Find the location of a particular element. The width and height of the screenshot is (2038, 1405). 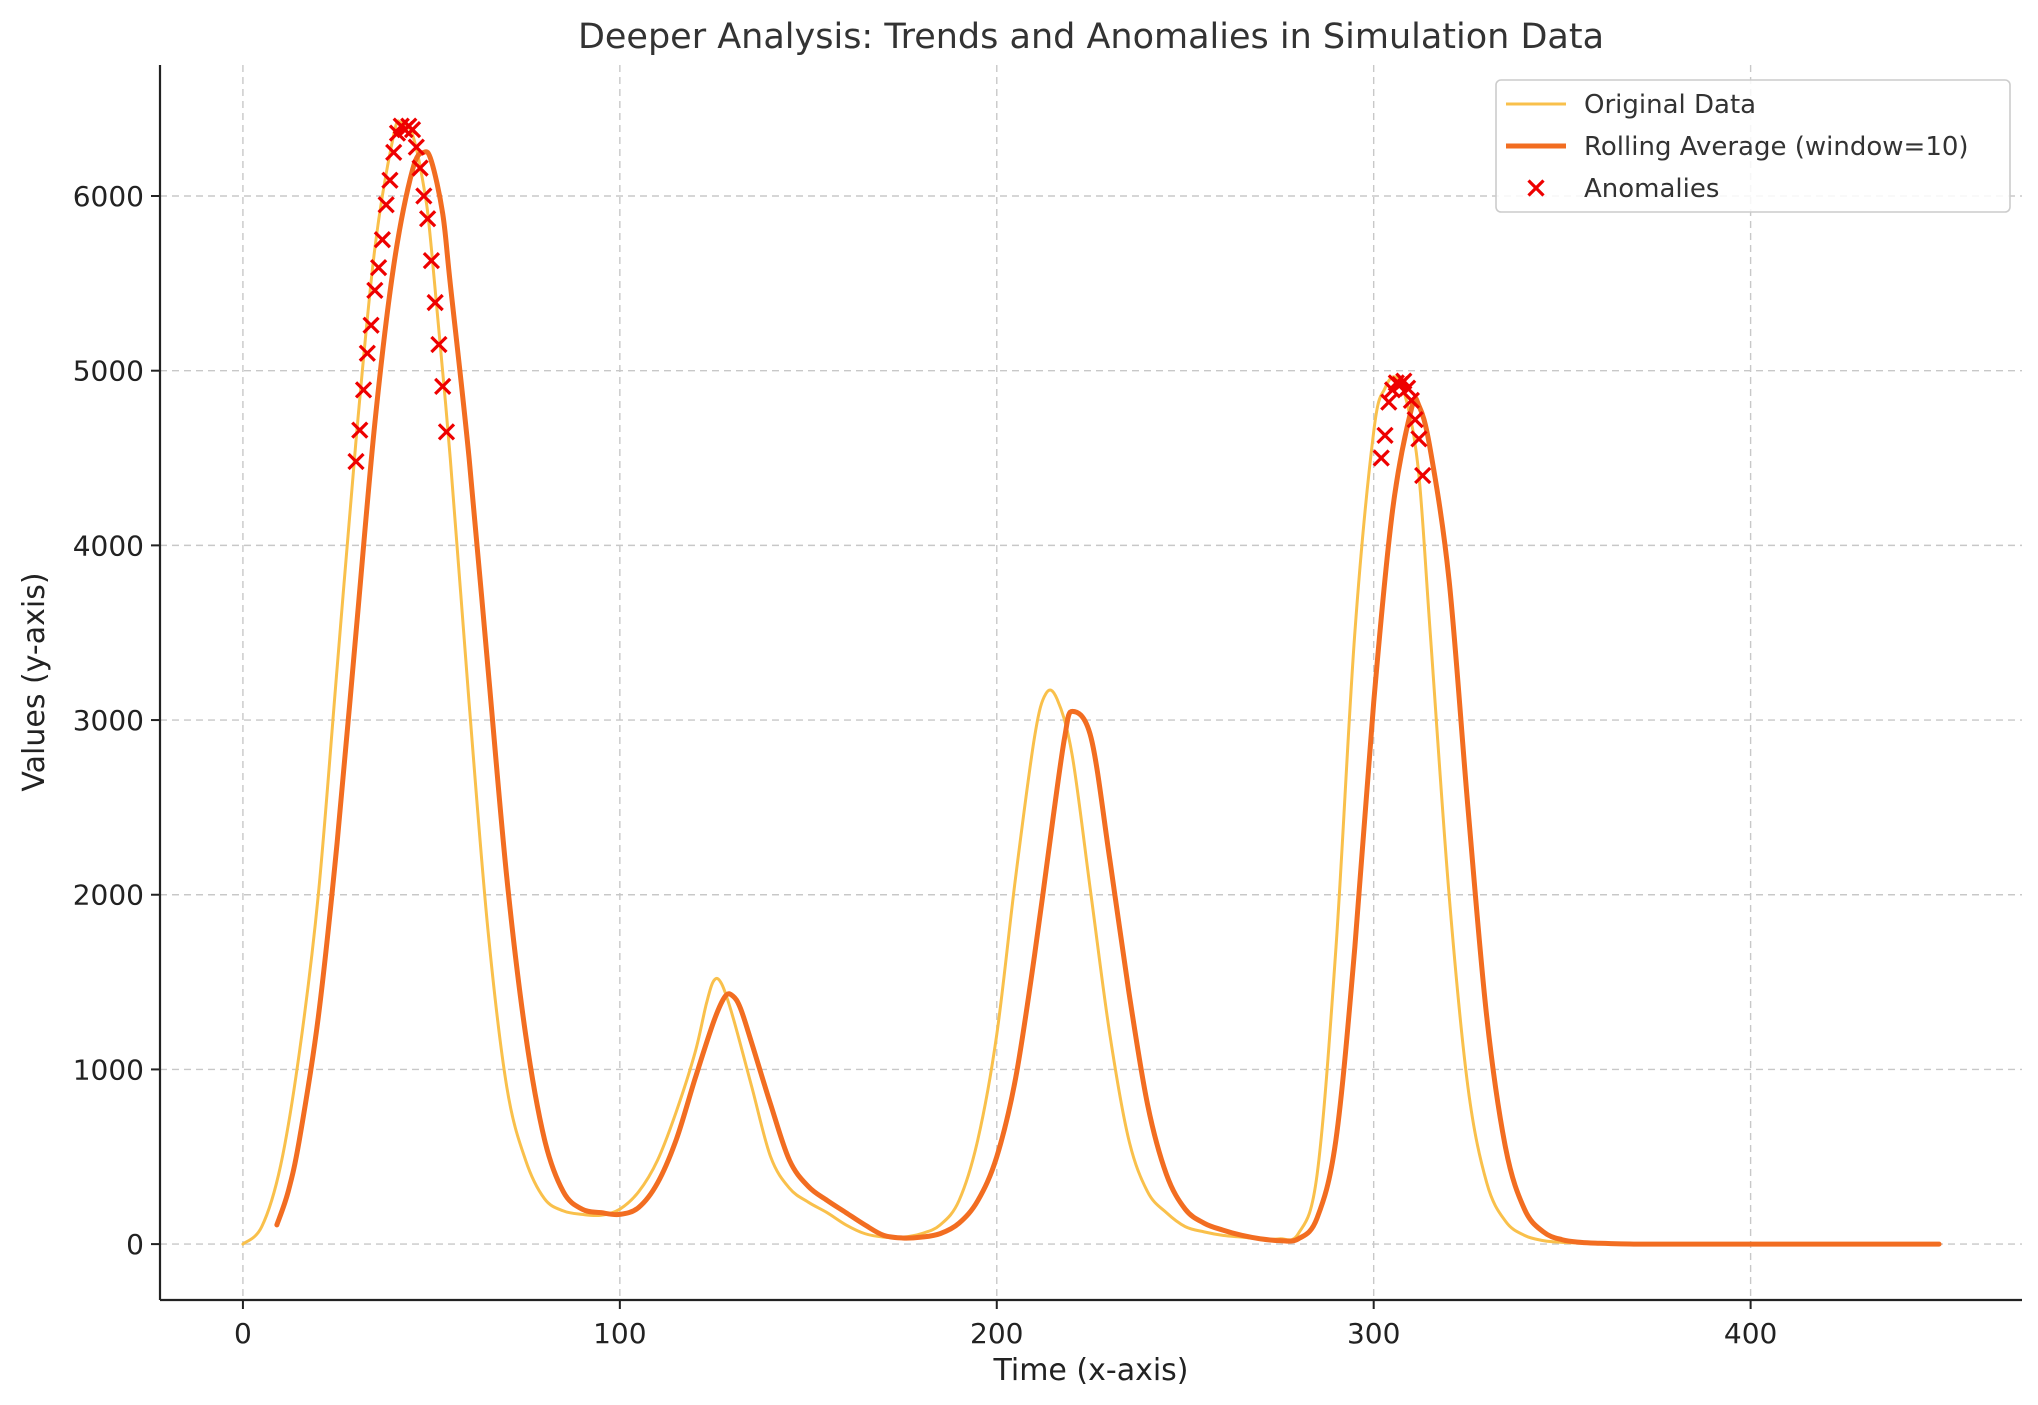

y-tick-label: 1000 is located at coordinates (108, 1069).